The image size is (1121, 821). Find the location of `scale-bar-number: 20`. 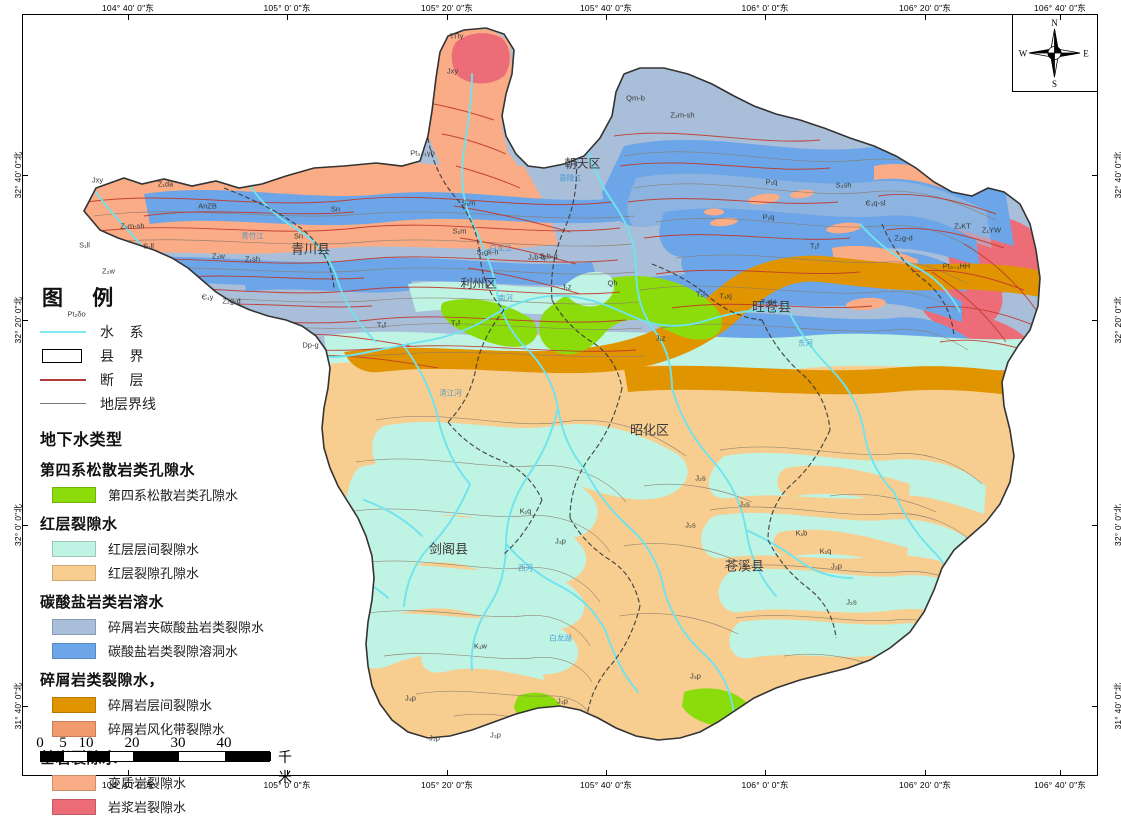

scale-bar-number: 20 is located at coordinates (132, 743).